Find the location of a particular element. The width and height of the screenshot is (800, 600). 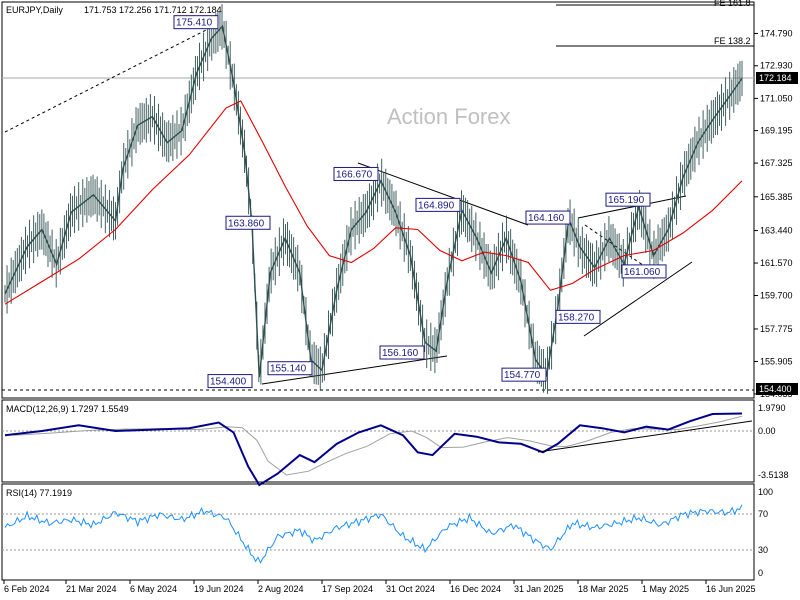

channel-top-line is located at coordinates (632, 207).